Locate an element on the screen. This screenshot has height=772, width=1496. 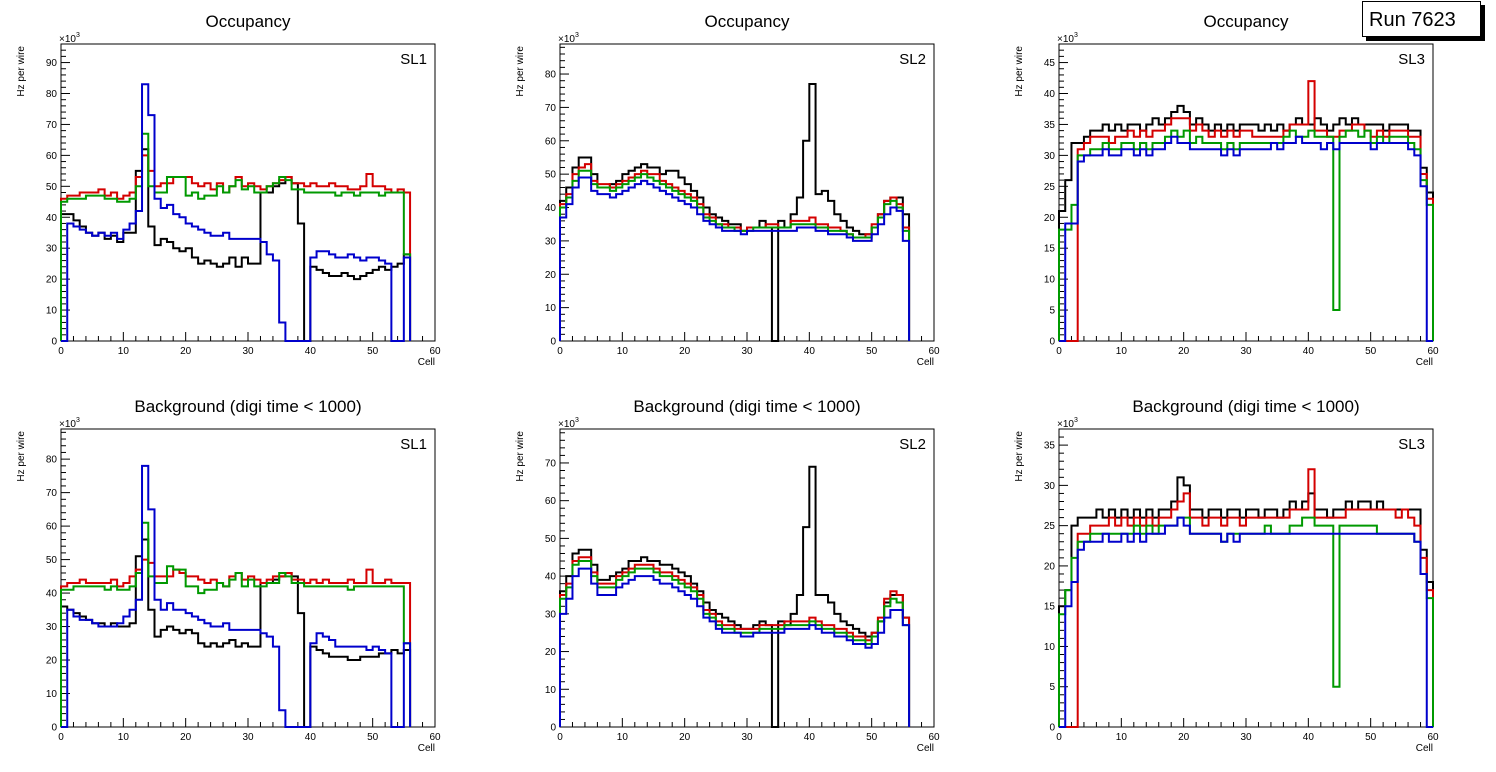
y-tick-label: 15 is located at coordinates (1050, 607).